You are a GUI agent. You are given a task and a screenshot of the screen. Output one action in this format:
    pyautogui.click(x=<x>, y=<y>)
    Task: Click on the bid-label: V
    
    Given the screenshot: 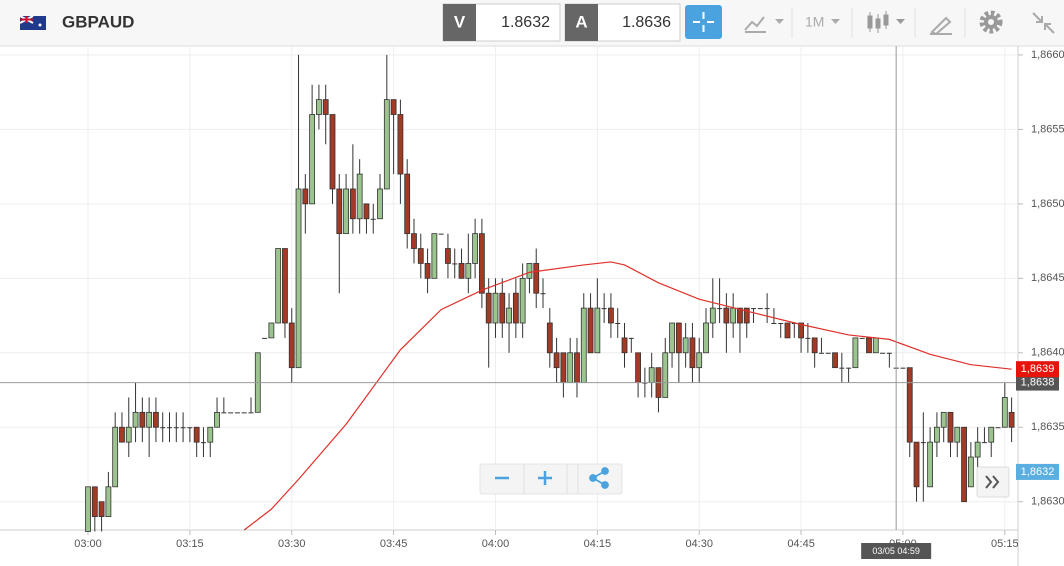 What is the action you would take?
    pyautogui.click(x=460, y=21)
    